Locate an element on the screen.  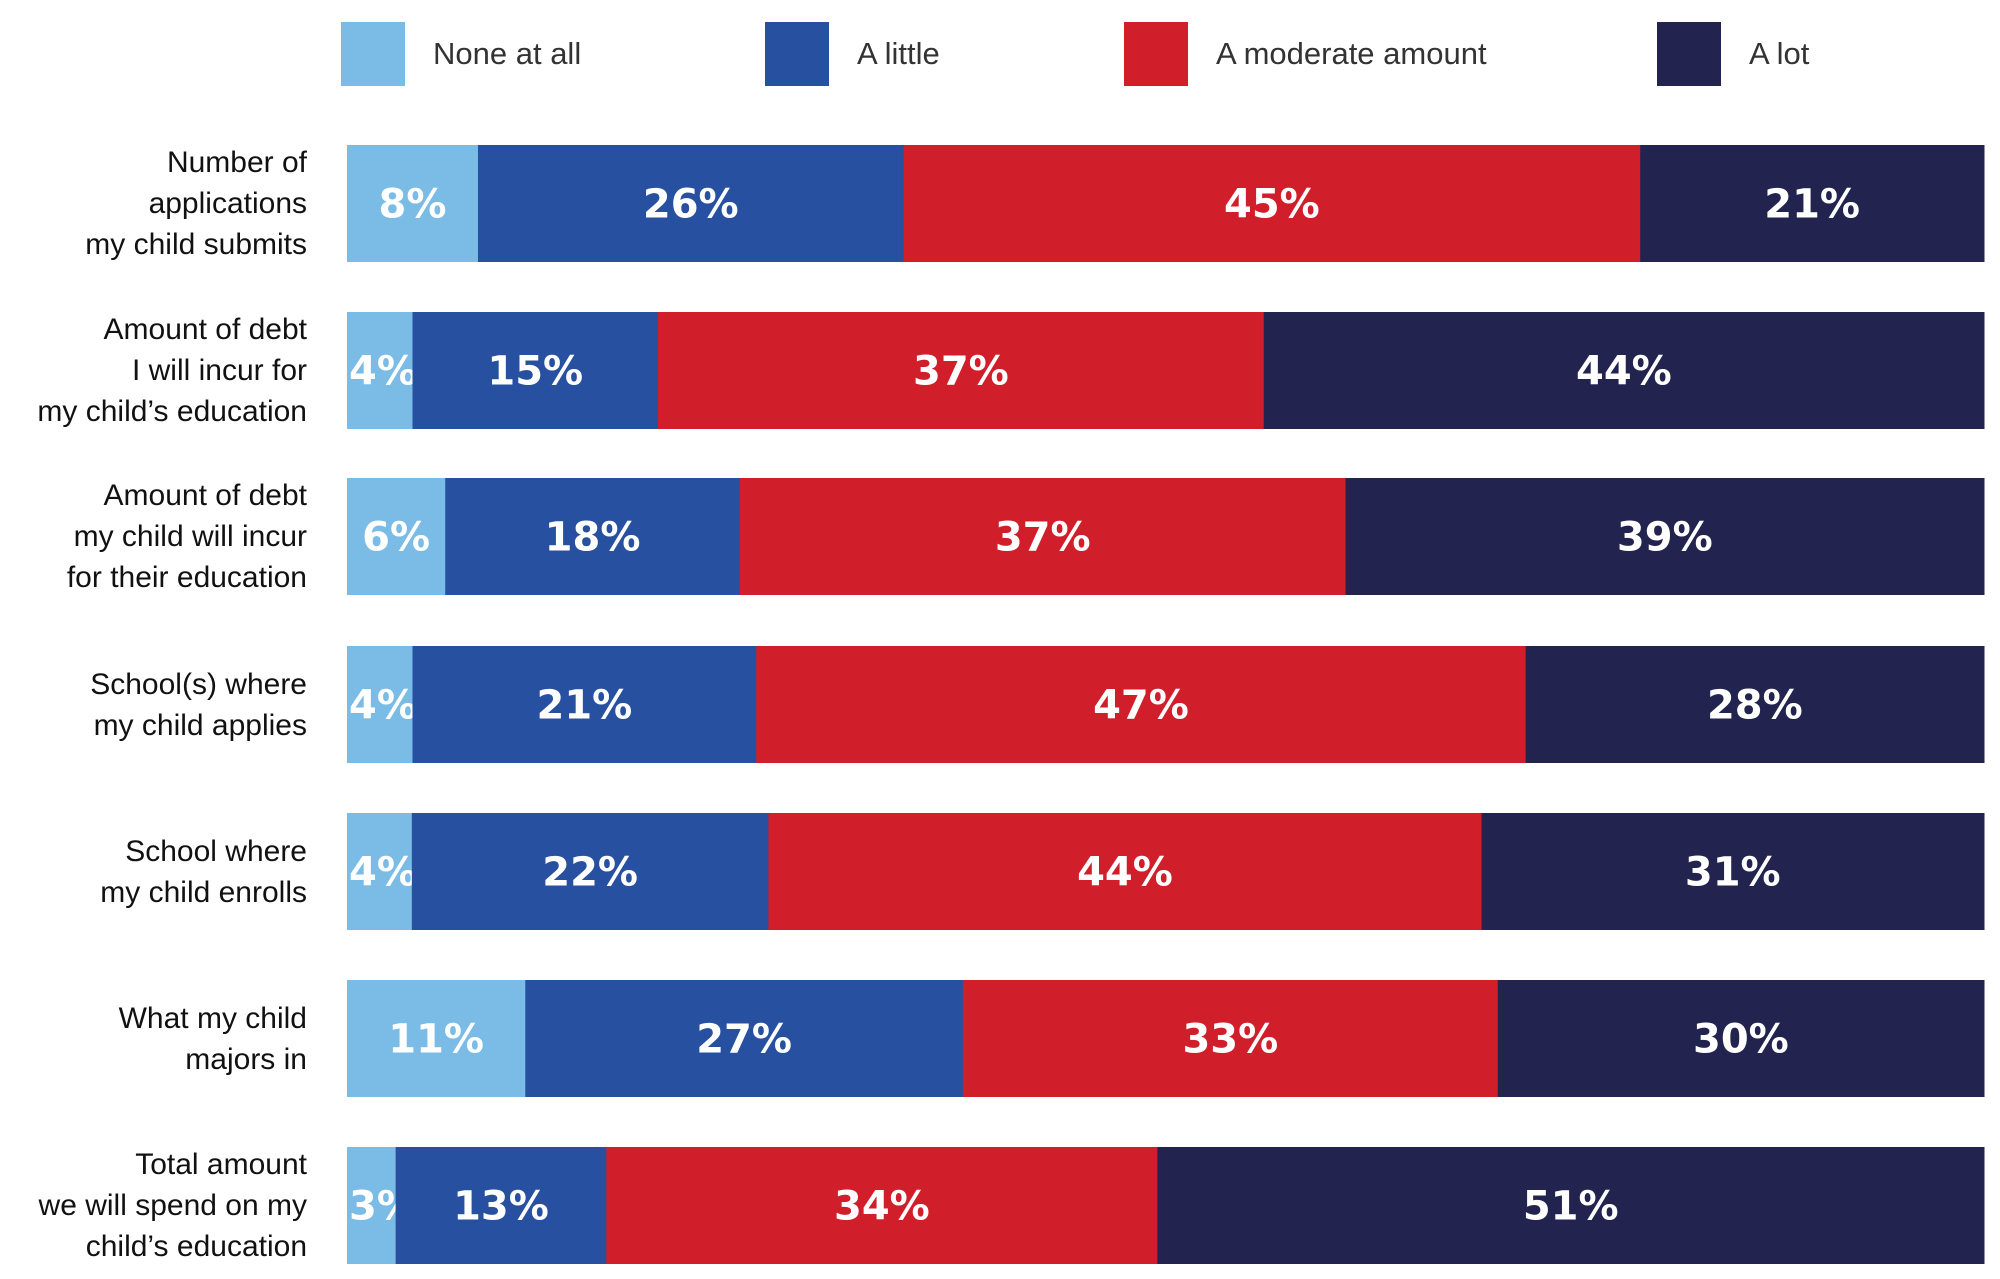
data-label: 39% is located at coordinates (1665, 538).